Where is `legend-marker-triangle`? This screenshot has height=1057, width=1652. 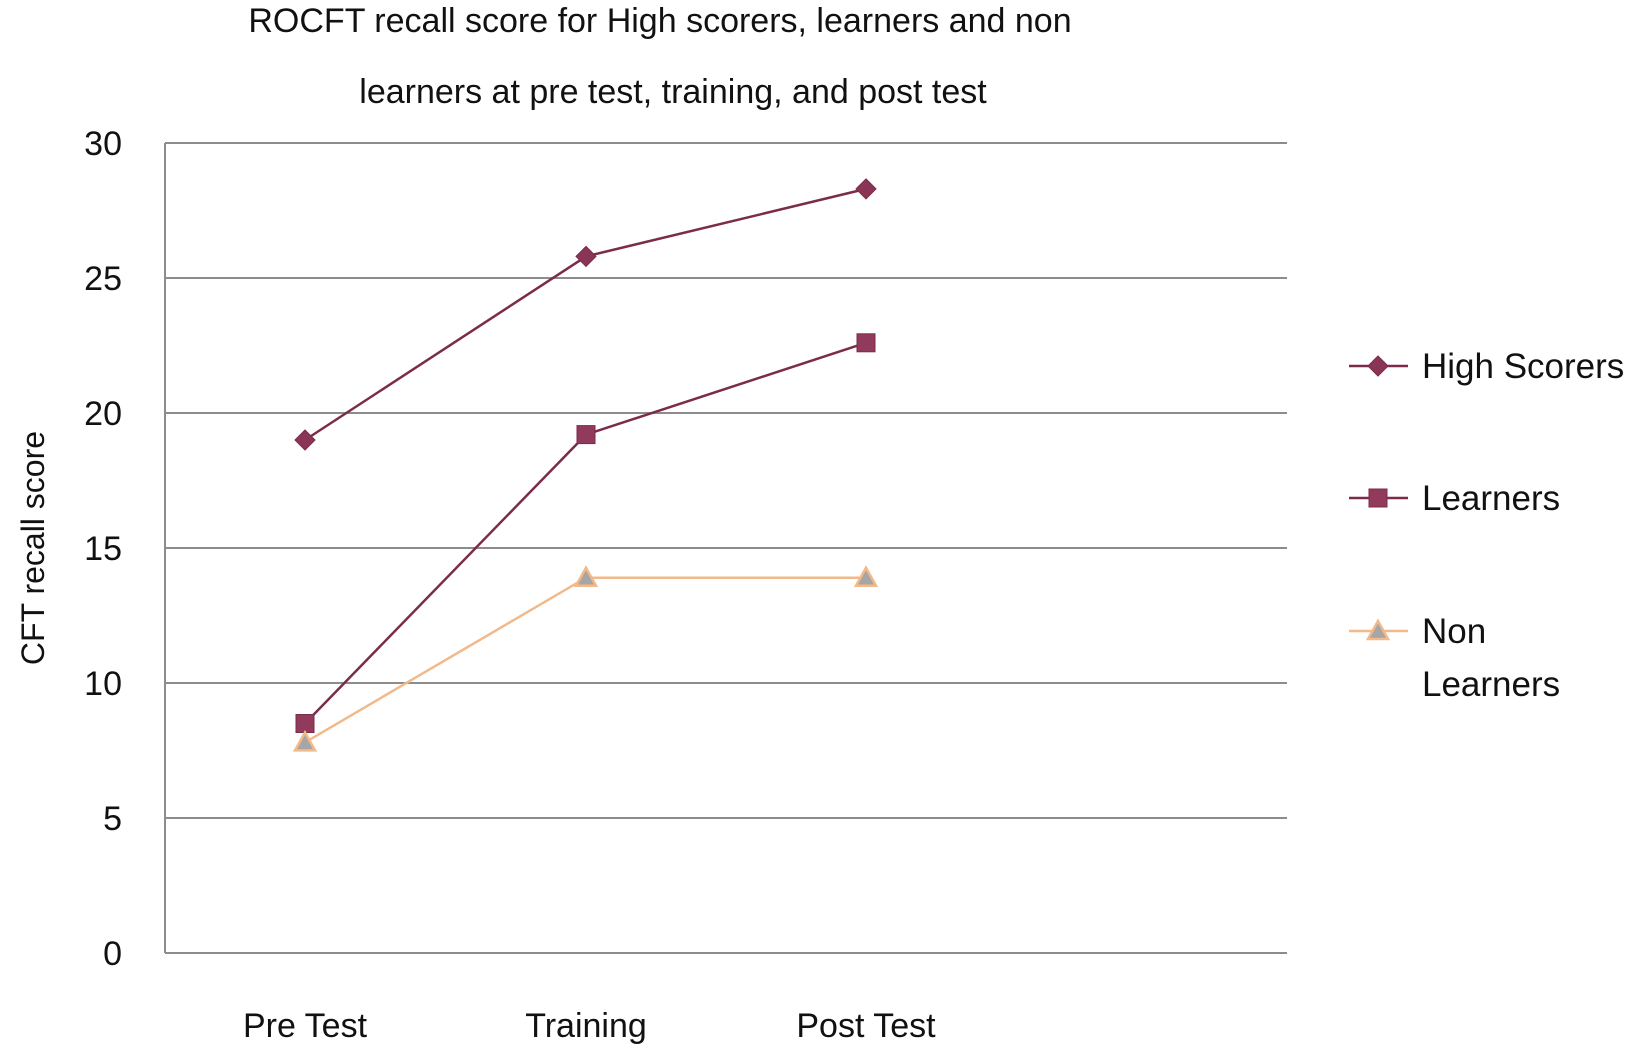
legend-marker-triangle is located at coordinates (1378, 629).